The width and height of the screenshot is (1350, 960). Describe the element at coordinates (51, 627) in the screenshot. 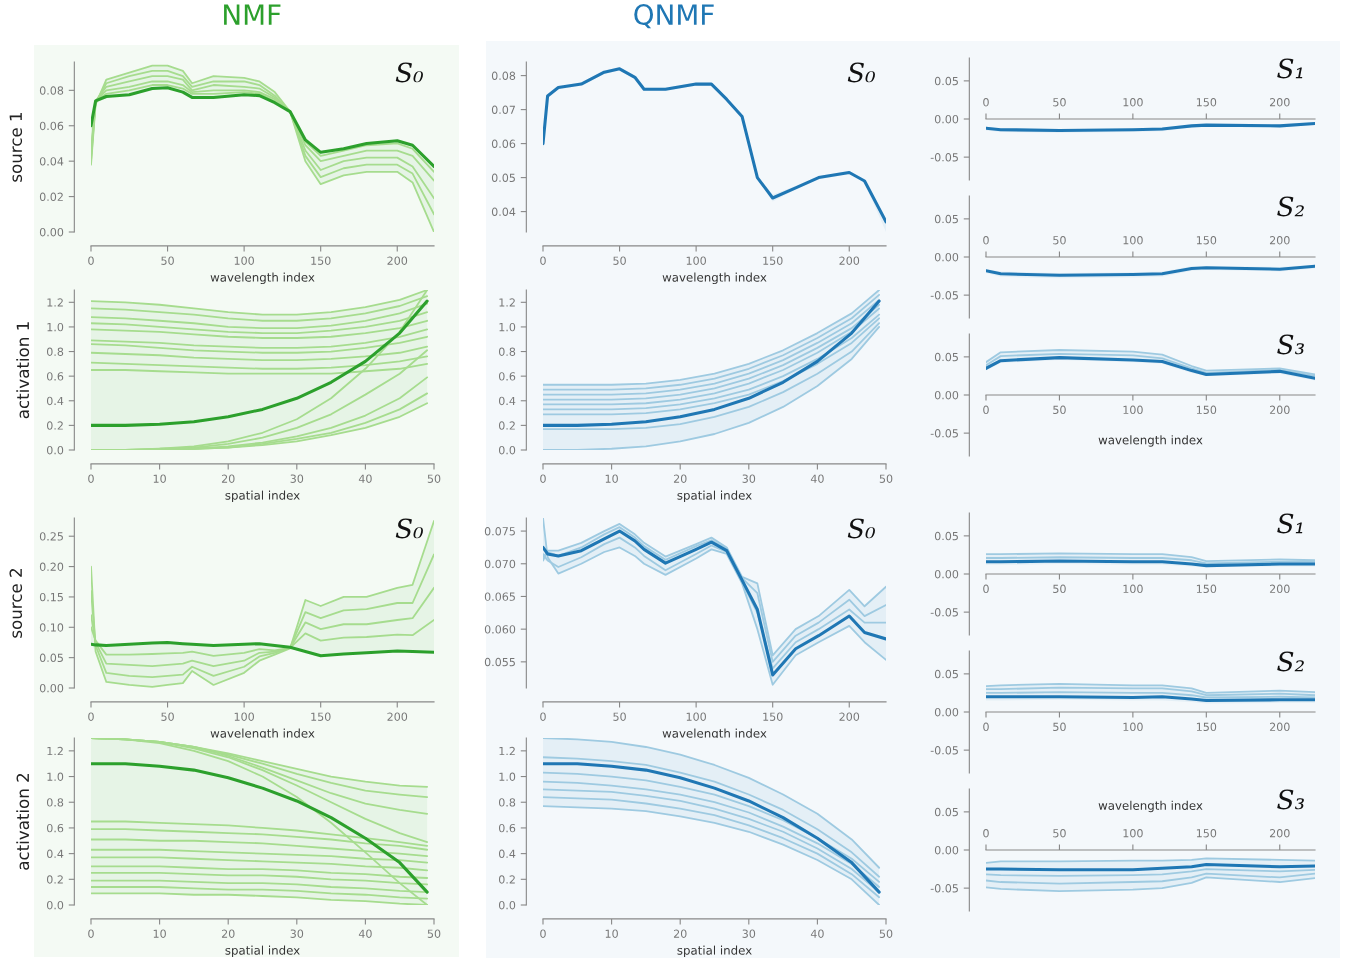

I see `y-tick-label: 0.10` at that location.